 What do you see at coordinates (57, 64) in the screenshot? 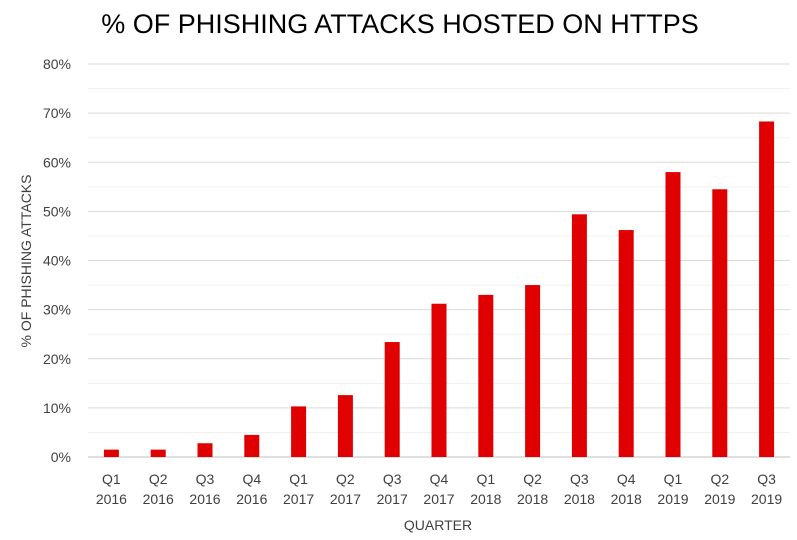
I see `y-tick-label: 80%` at bounding box center [57, 64].